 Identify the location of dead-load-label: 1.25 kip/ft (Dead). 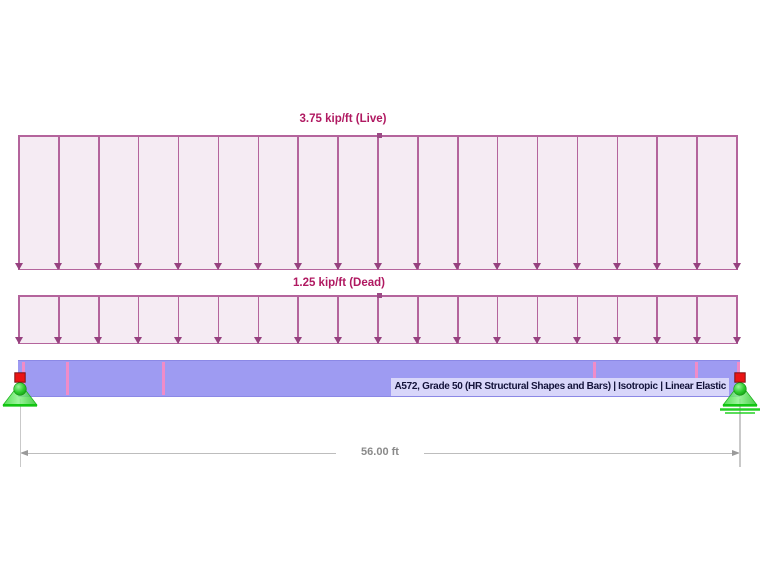
(339, 283).